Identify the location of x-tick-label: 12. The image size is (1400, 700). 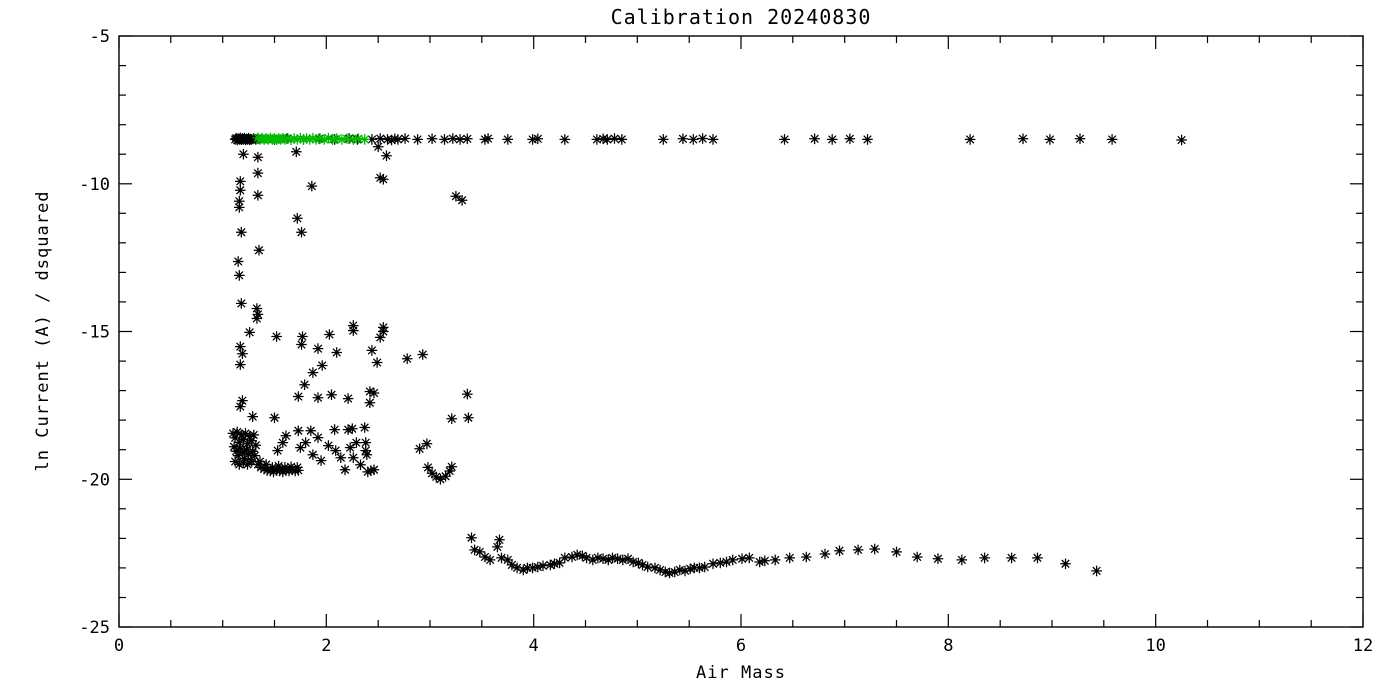
(1363, 646).